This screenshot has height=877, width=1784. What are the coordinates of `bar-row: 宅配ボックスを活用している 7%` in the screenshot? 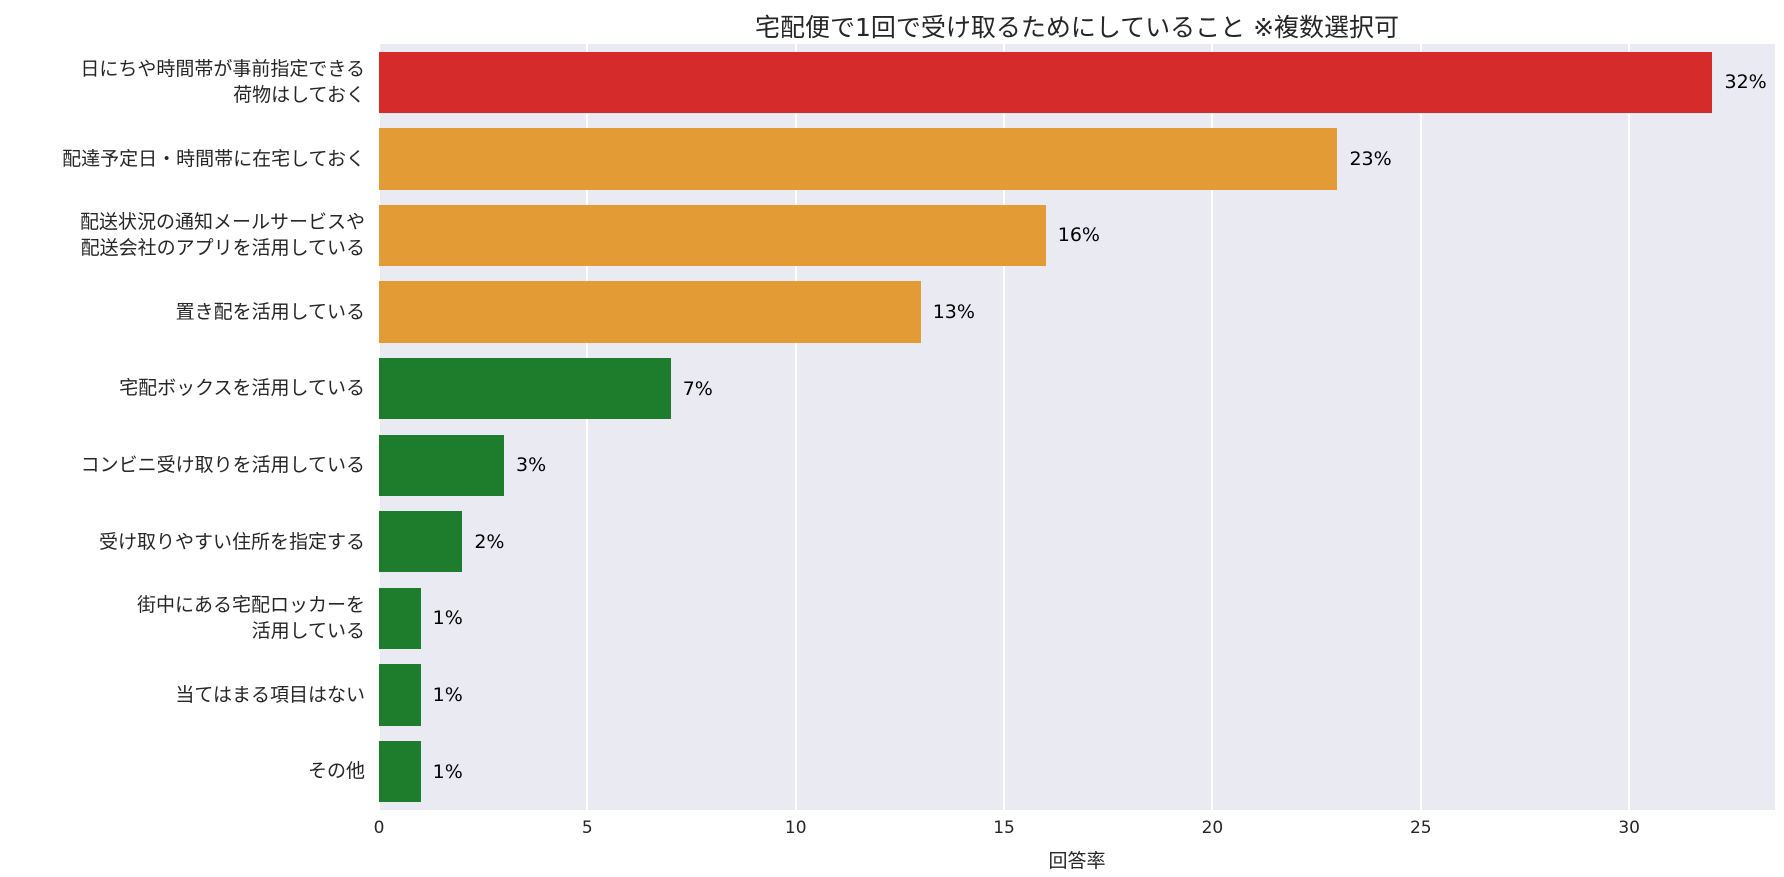 It's located at (947, 388).